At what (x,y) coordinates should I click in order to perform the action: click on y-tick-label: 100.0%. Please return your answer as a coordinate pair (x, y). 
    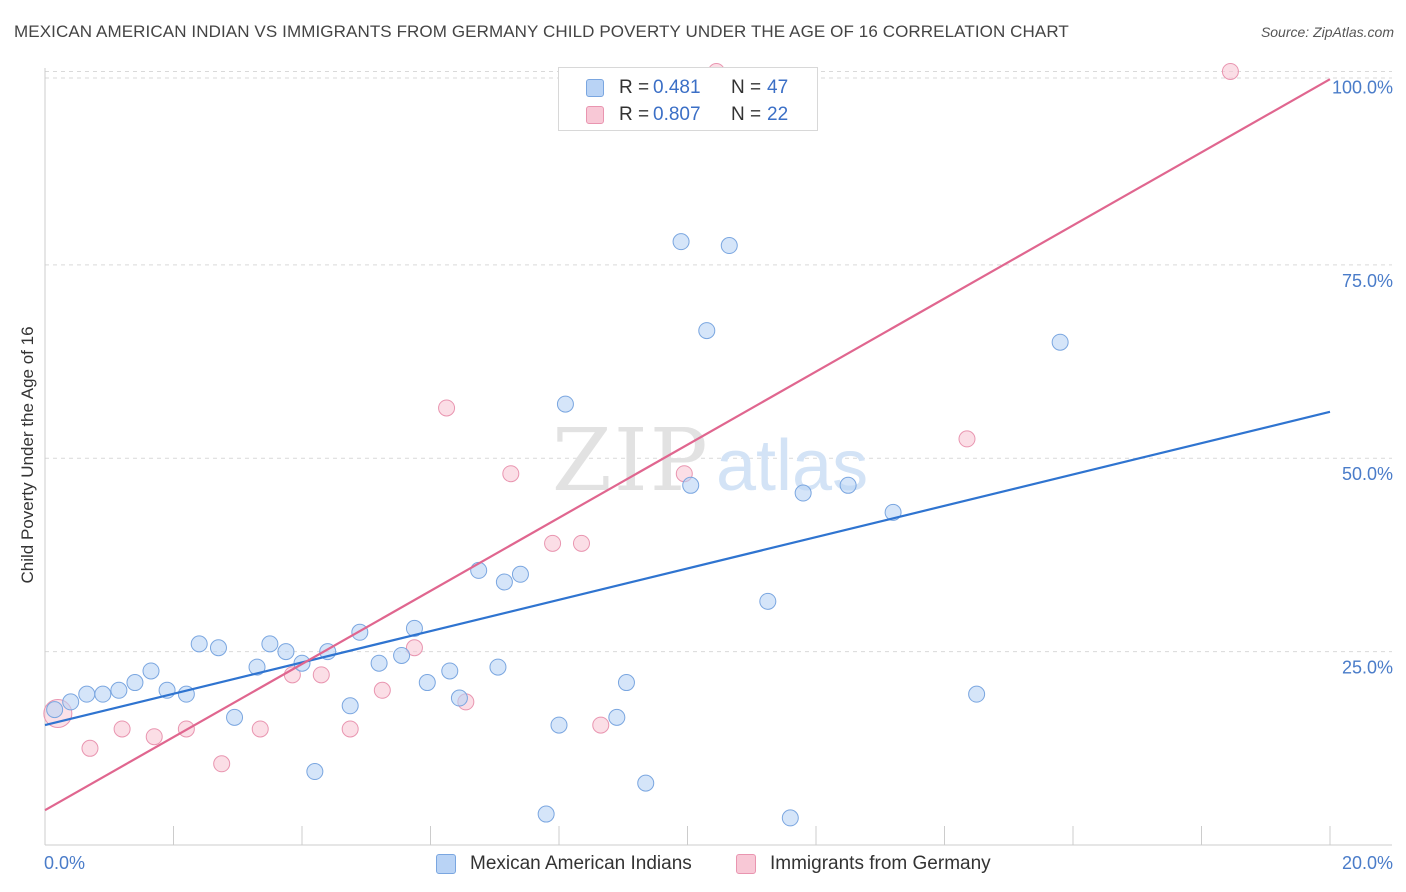
    Looking at the image, I should click on (1362, 87).